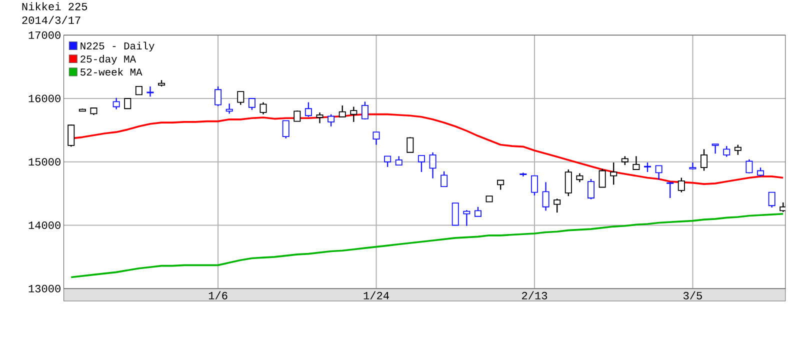 The width and height of the screenshot is (800, 338). What do you see at coordinates (44, 225) in the screenshot?
I see `y-tick-label: 14000` at bounding box center [44, 225].